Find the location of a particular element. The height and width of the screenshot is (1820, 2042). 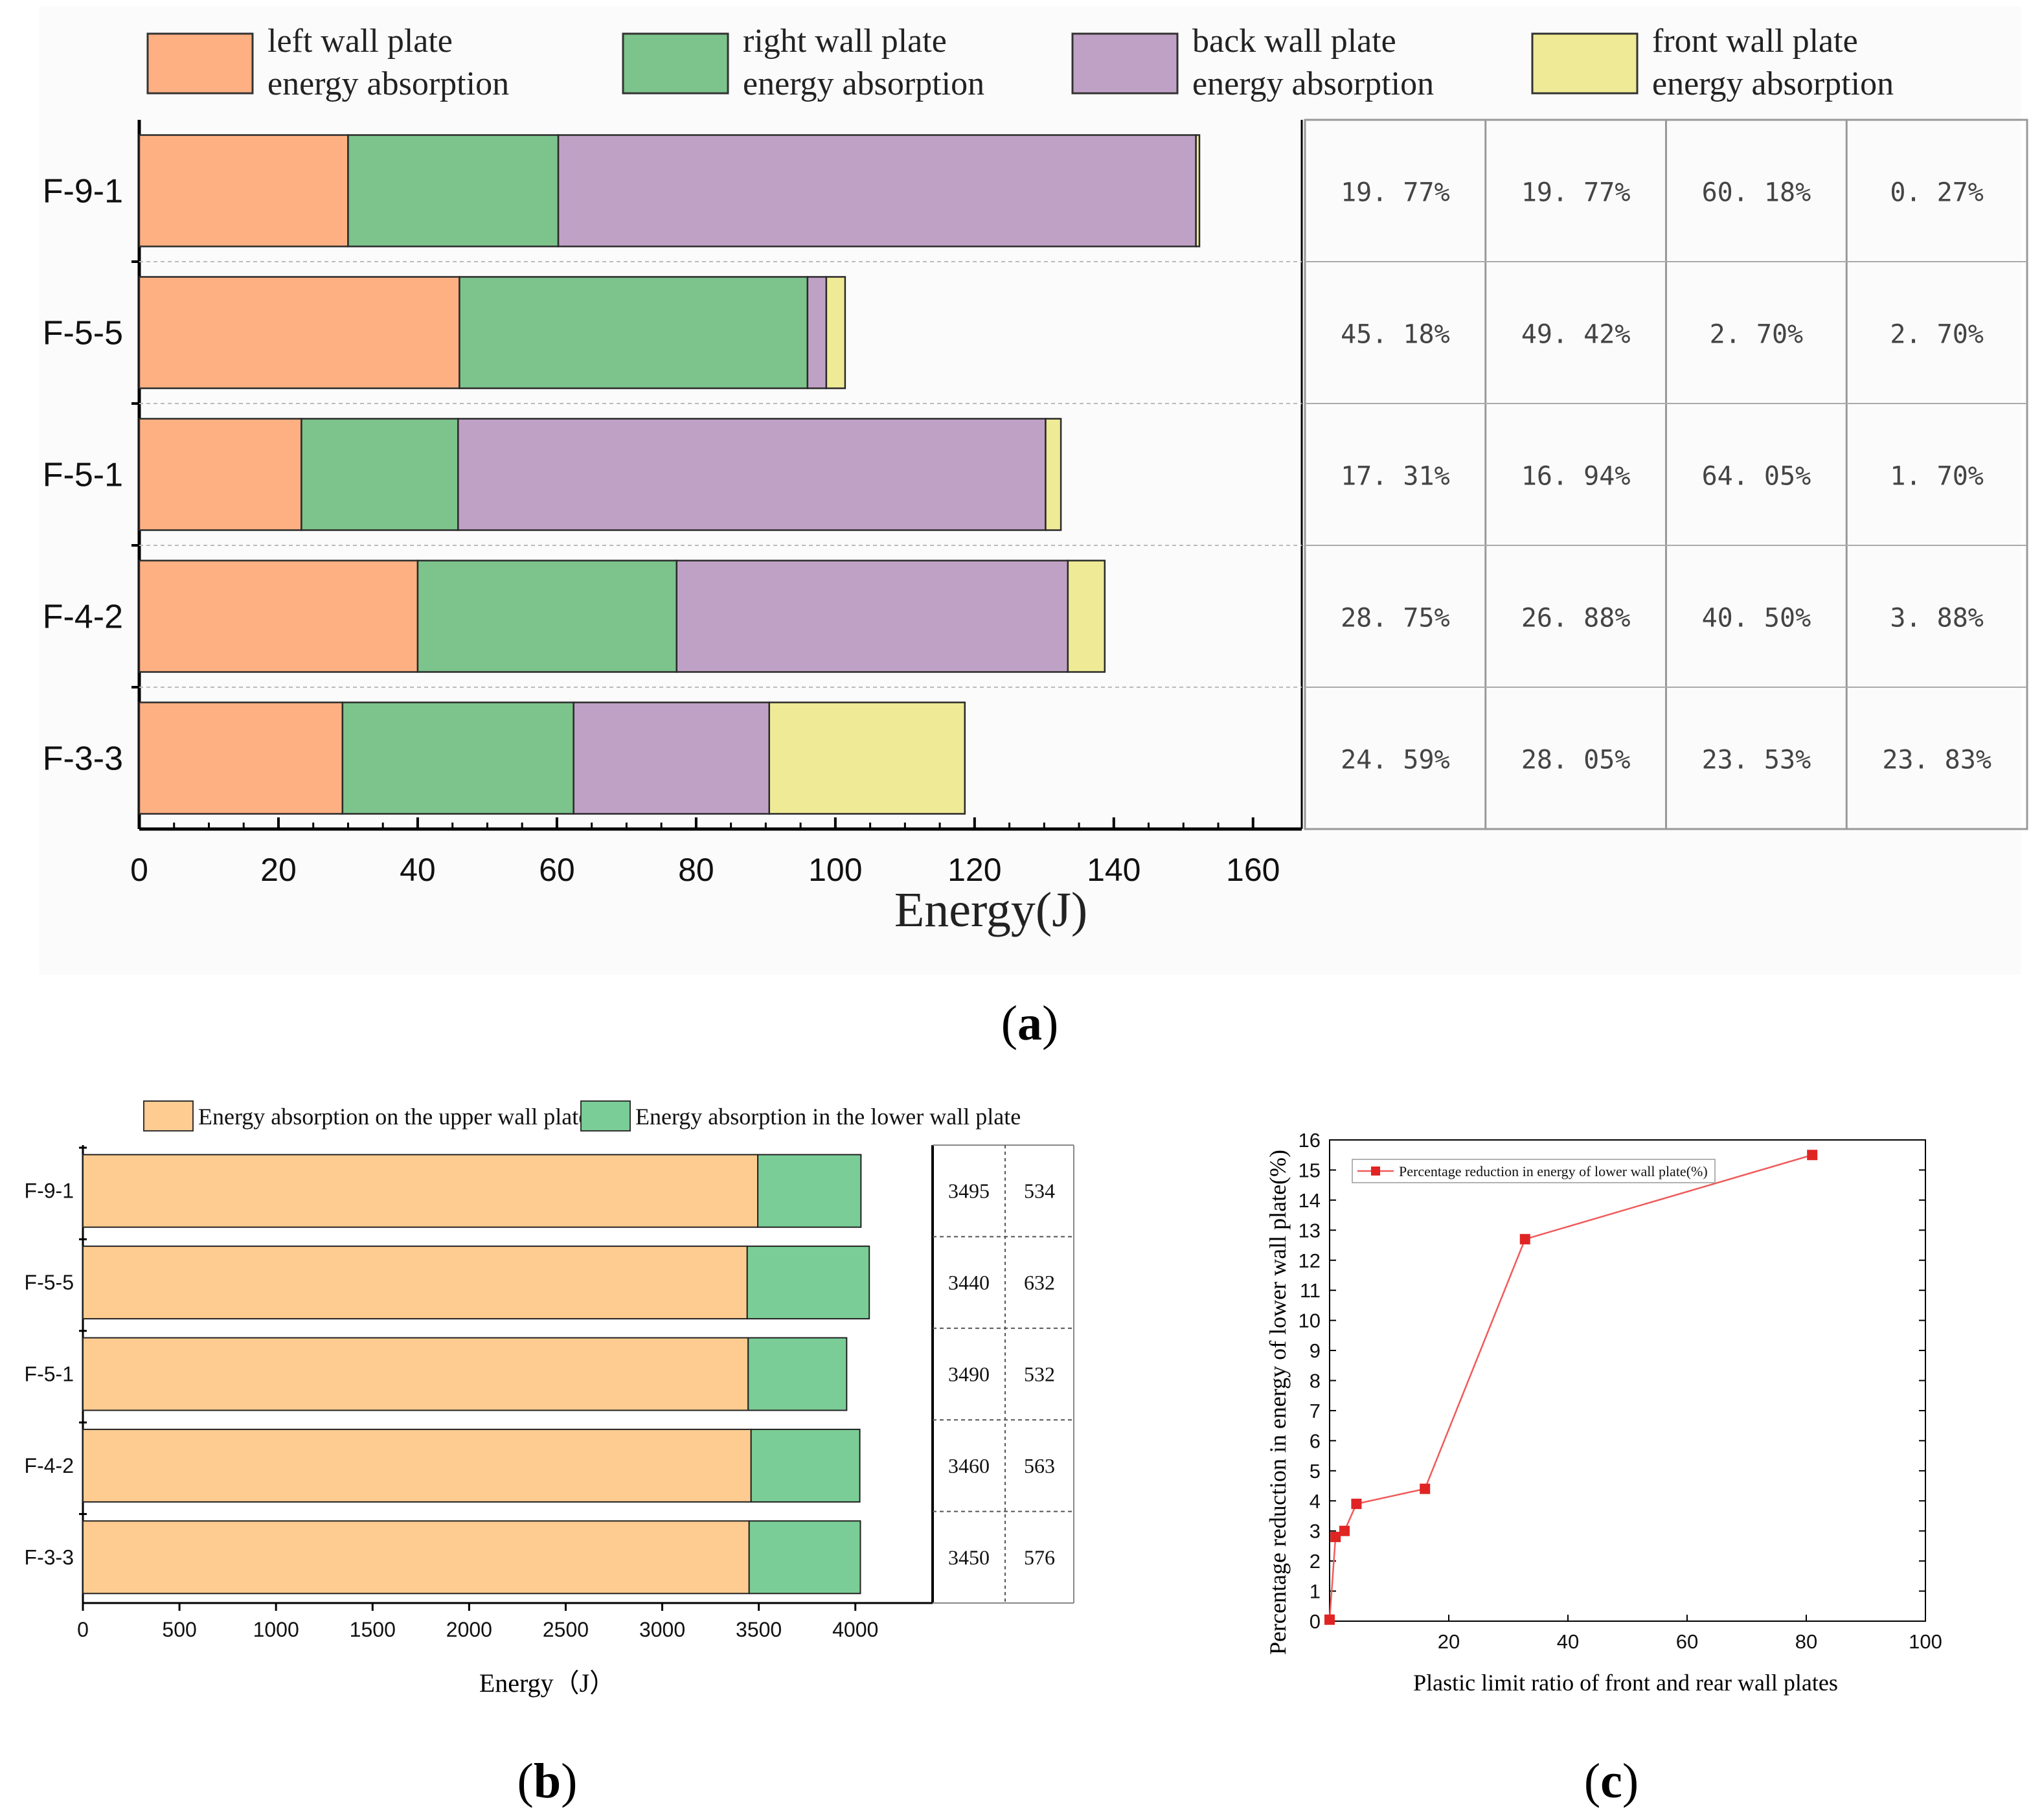

panel-b-caption: (b) is located at coordinates (547, 1781).